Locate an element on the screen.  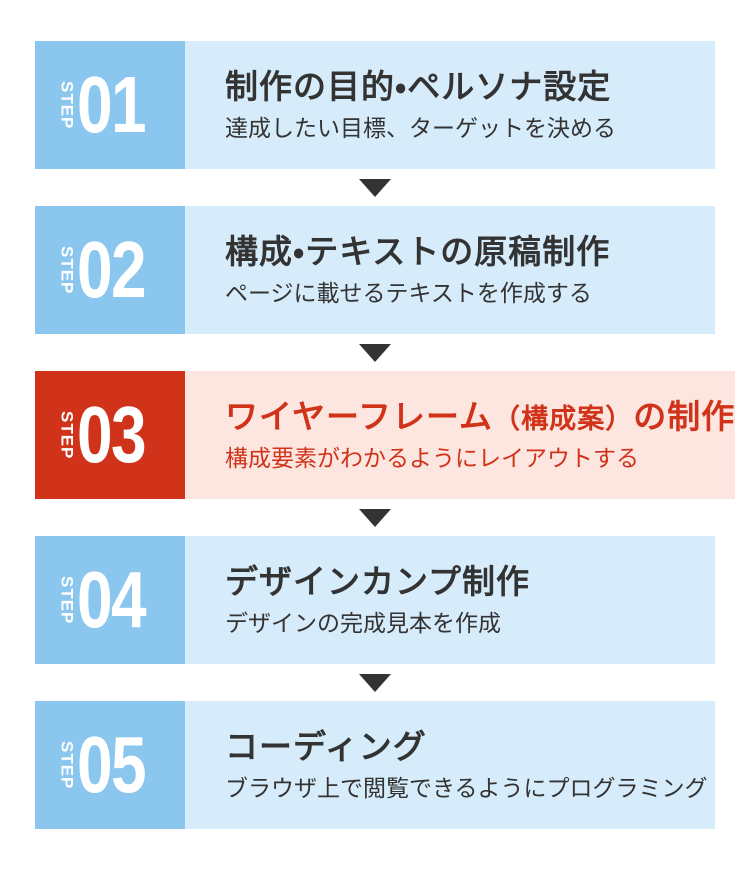
step-subtitle: デザインの完成見本を作成 is located at coordinates (363, 622).